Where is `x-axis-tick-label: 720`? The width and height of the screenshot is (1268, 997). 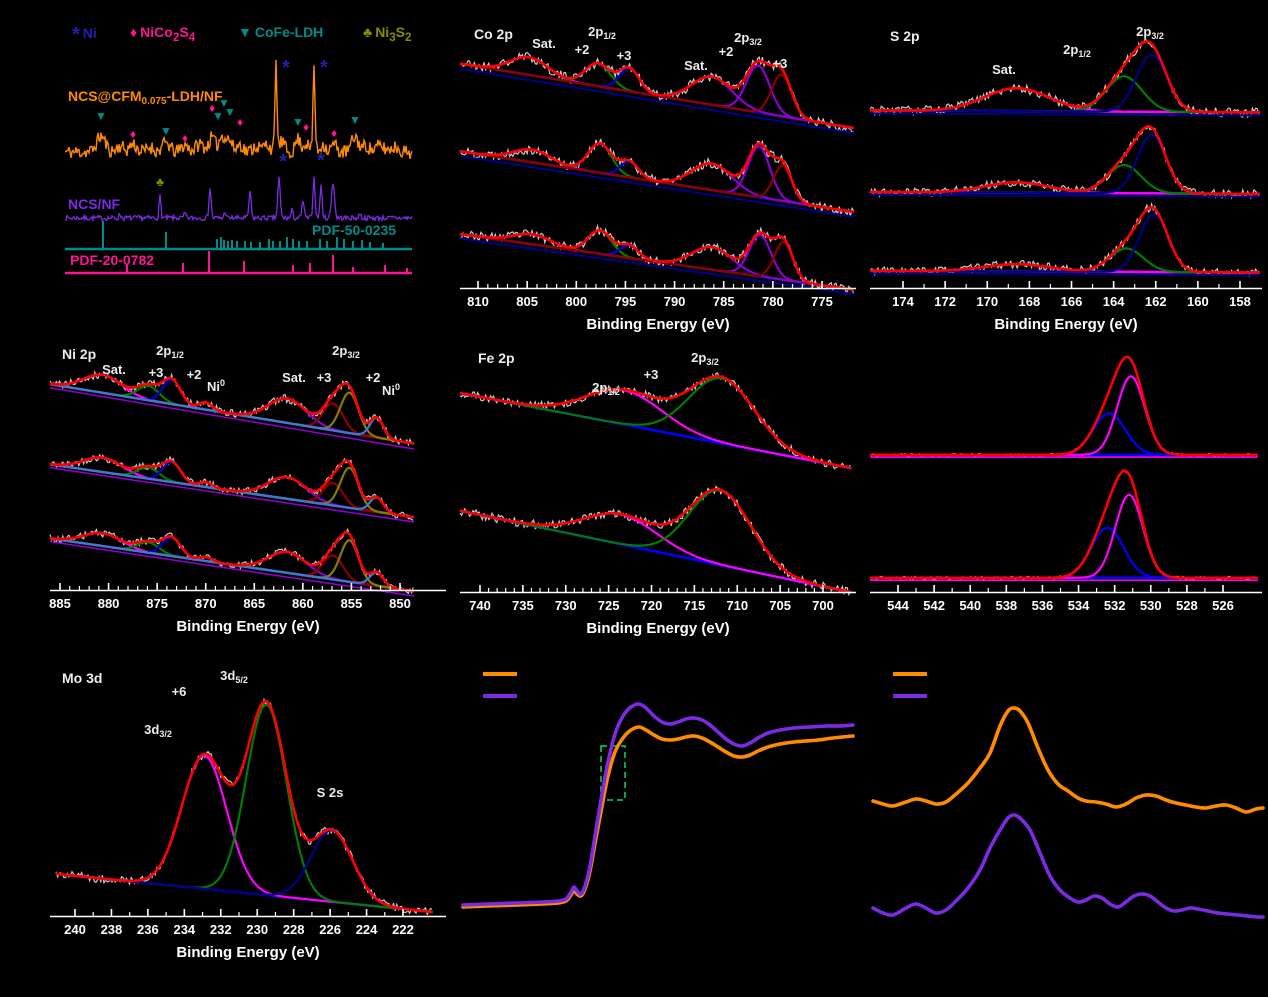
x-axis-tick-label: 720 is located at coordinates (652, 605).